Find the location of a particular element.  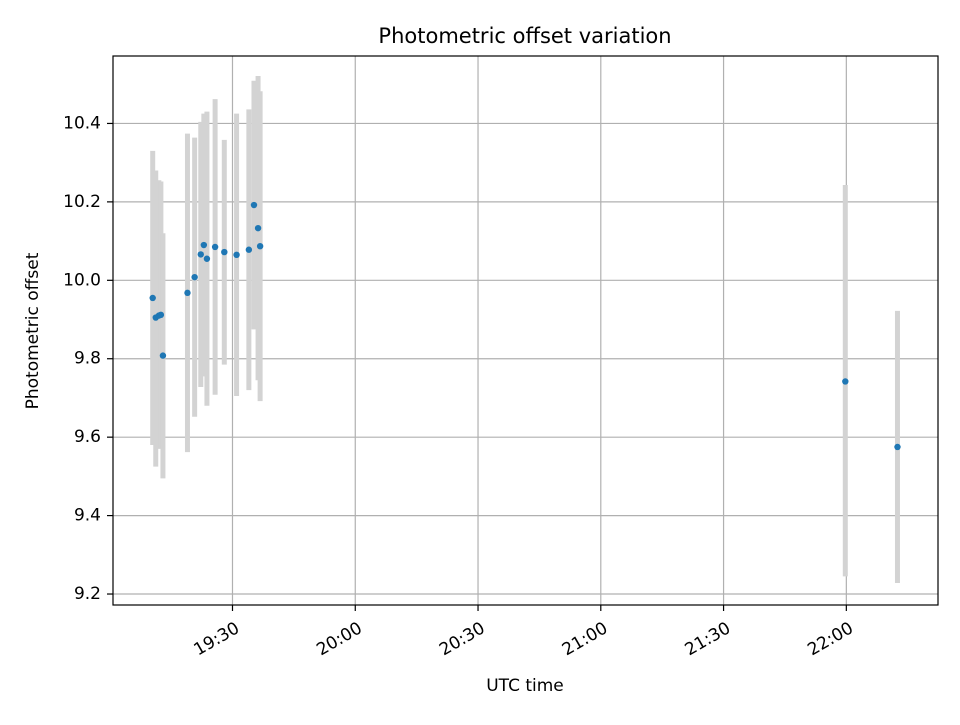

y-tick-label: 9.8 is located at coordinates (87, 359).